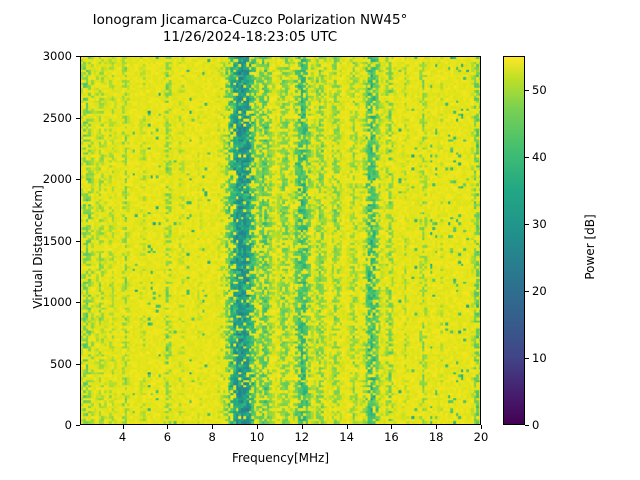 Image resolution: width=640 pixels, height=480 pixels. I want to click on y-axis-label: Virtual Distance[km], so click(38, 247).